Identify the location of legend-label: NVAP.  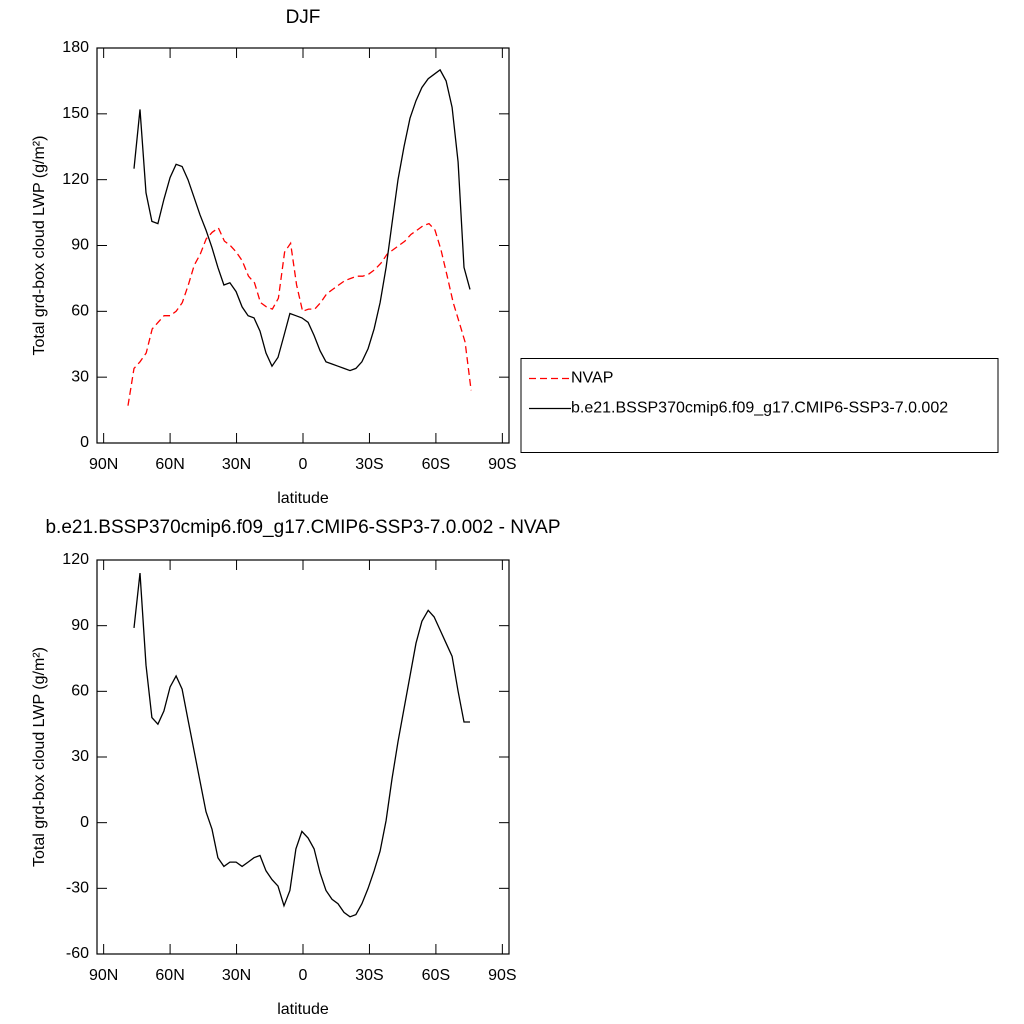
(592, 378).